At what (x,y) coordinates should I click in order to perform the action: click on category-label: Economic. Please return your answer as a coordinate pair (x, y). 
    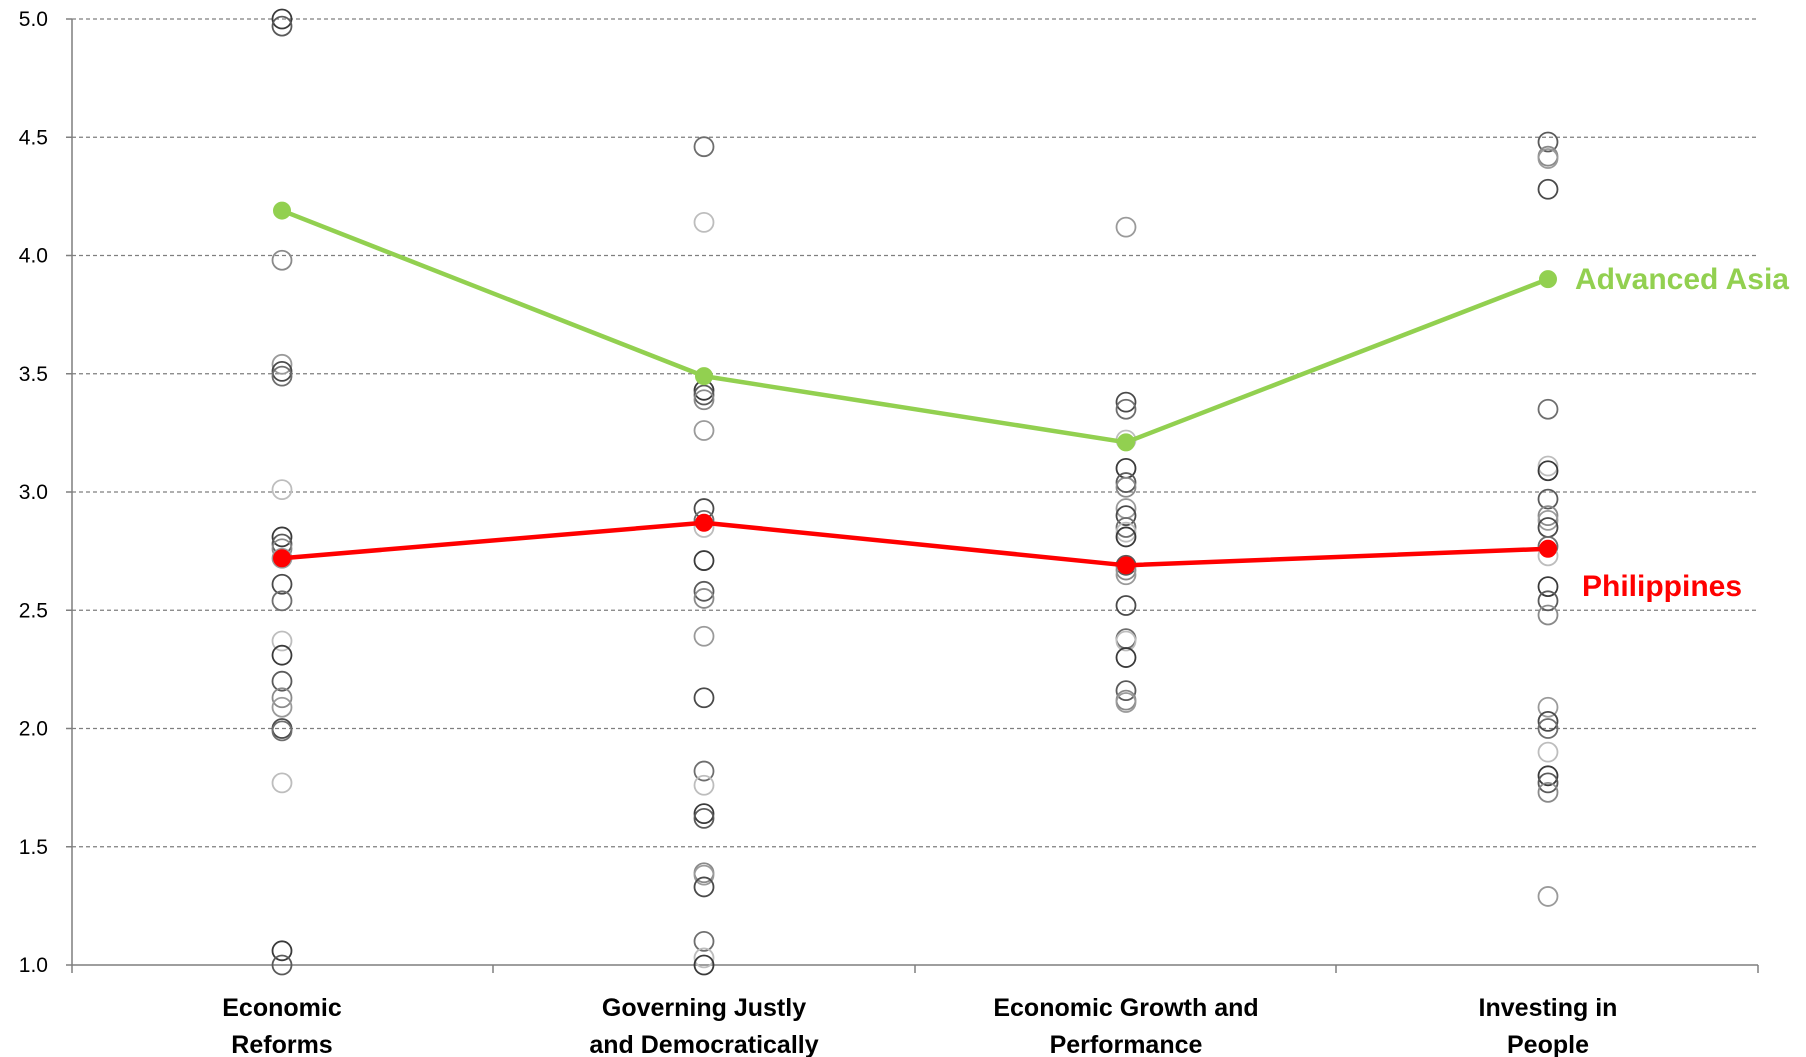
    Looking at the image, I should click on (282, 1008).